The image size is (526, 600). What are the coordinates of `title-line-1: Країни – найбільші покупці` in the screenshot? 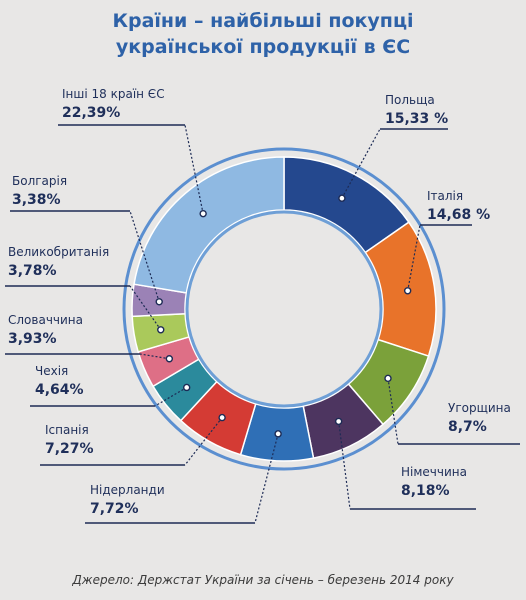 It's located at (263, 21).